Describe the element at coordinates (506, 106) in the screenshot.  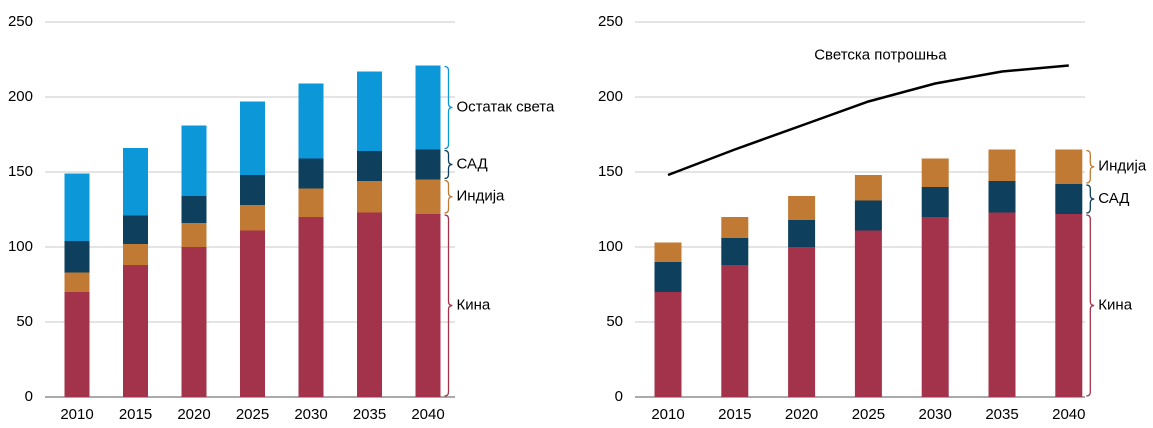
I see `legend-label: Остатак света` at that location.